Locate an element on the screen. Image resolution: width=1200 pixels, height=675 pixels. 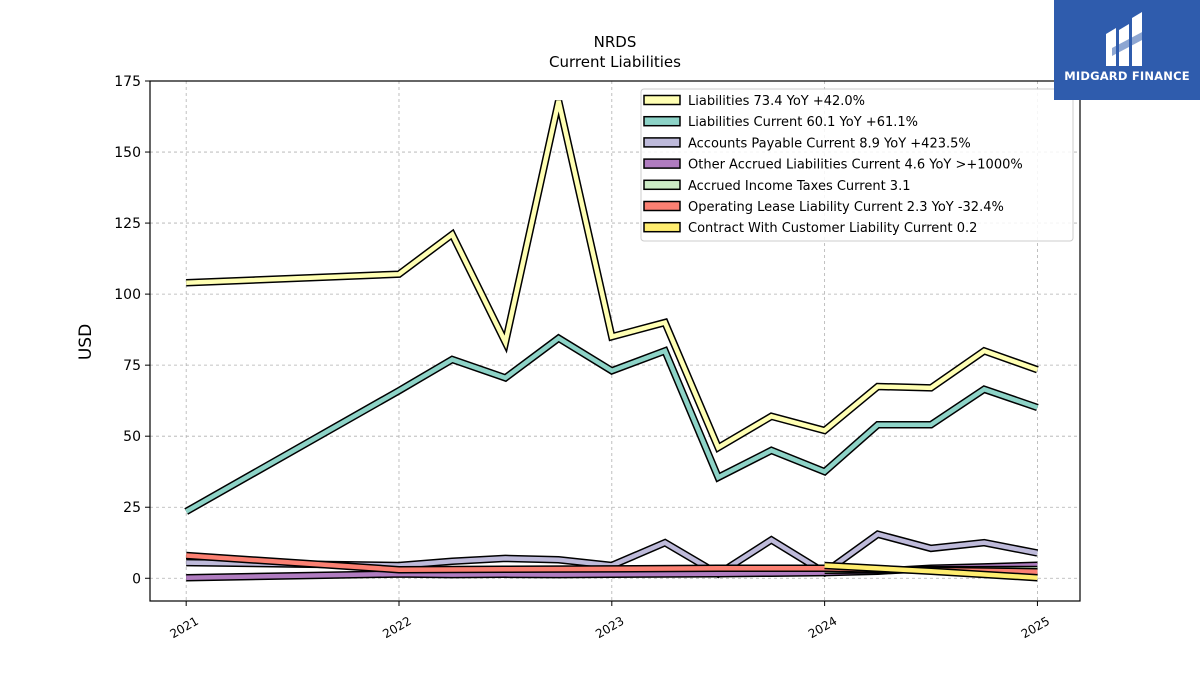
legend-entry: Accounts Payable Current 8.9 YoY +423.5% is located at coordinates (829, 143).